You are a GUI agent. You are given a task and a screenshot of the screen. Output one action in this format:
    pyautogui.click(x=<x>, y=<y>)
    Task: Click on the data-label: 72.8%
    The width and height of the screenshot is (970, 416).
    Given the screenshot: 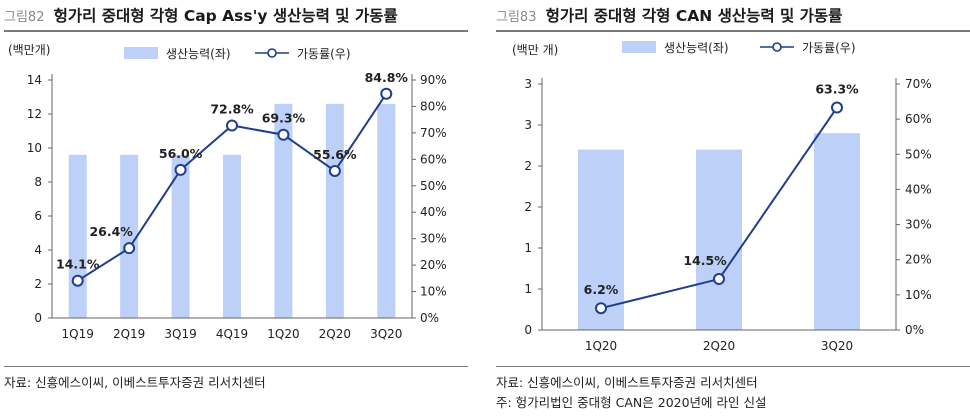 What is the action you would take?
    pyautogui.click(x=232, y=108)
    